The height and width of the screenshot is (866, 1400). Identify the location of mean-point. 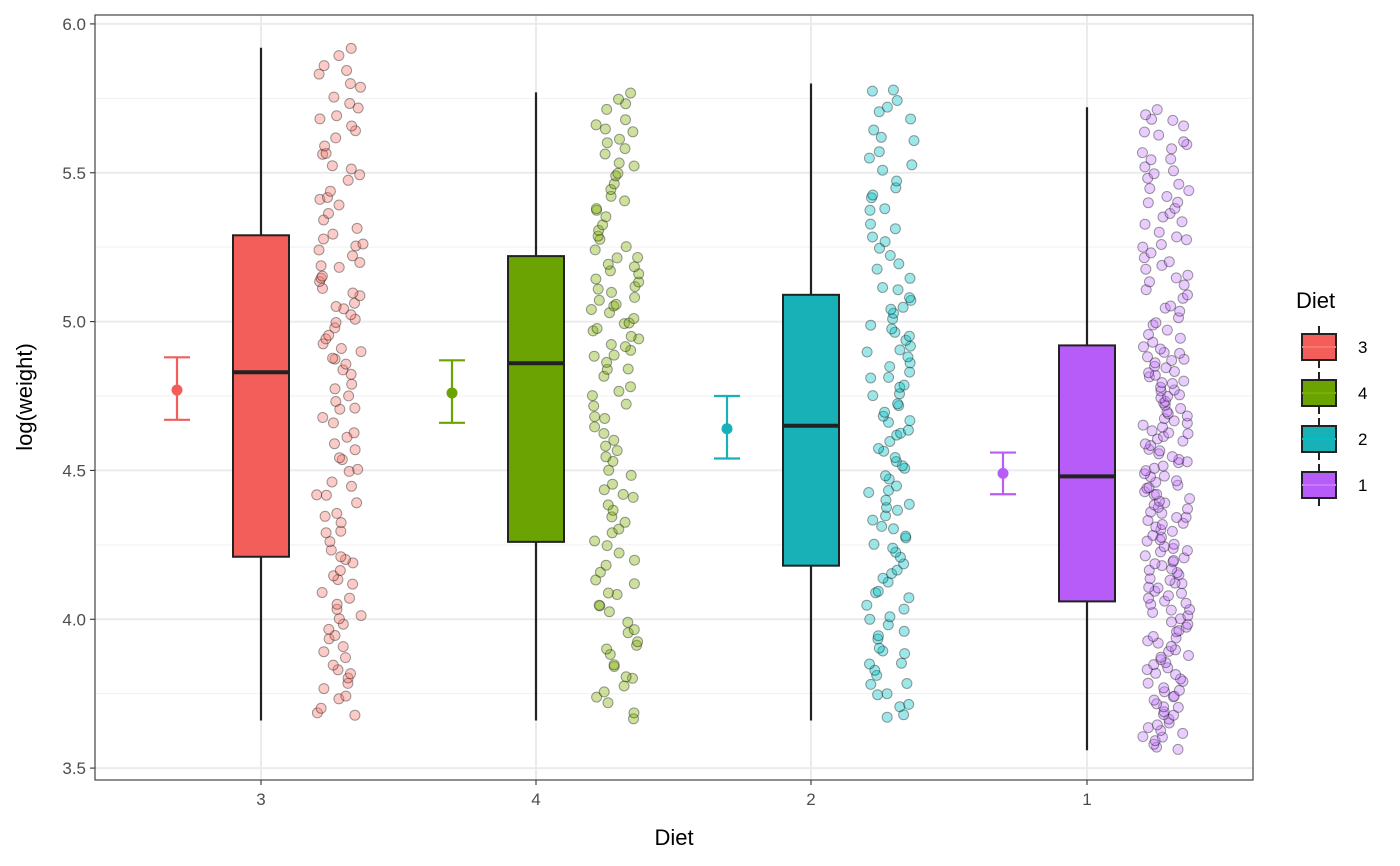
(727, 429).